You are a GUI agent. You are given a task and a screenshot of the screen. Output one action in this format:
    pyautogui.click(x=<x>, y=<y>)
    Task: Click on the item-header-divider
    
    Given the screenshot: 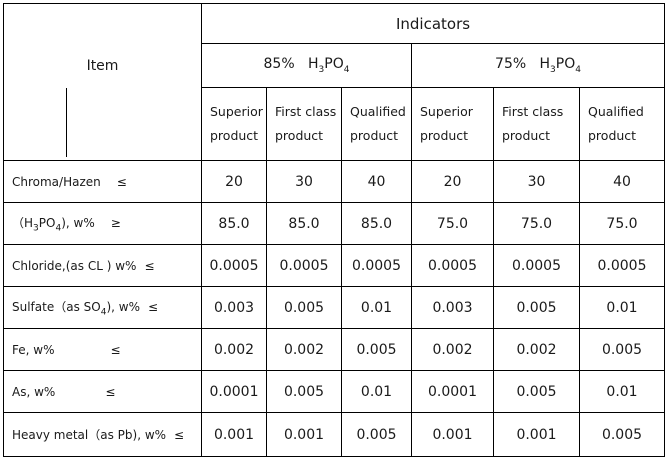 What is the action you would take?
    pyautogui.click(x=66, y=122)
    